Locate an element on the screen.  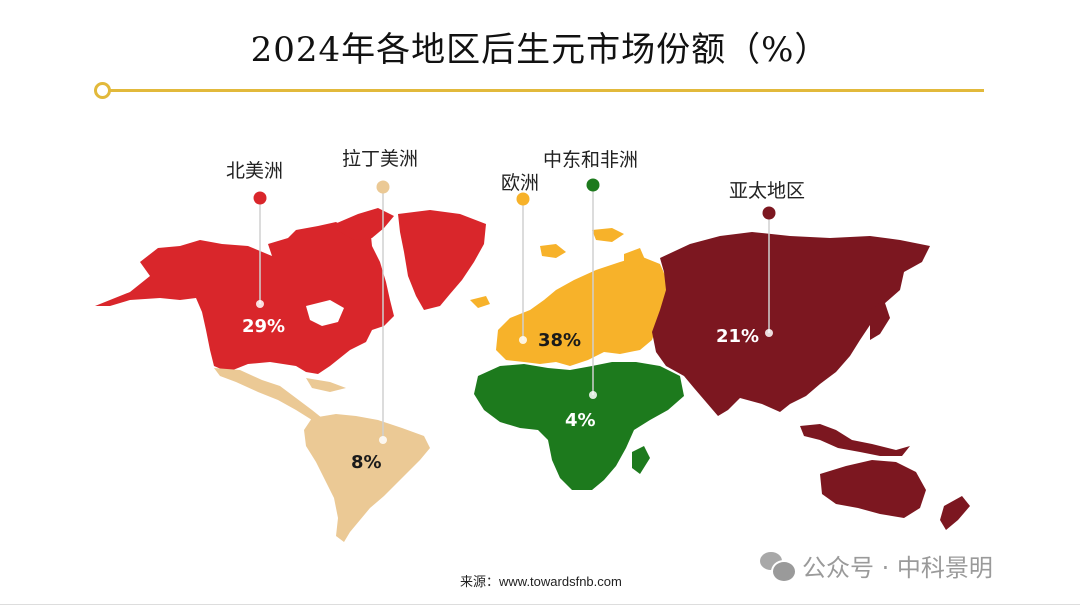
value-mea: 4% is located at coordinates (580, 420).